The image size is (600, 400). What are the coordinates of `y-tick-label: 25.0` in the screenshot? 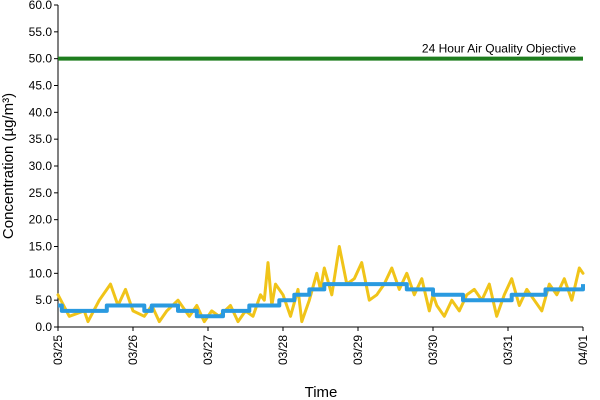 It's located at (41, 193).